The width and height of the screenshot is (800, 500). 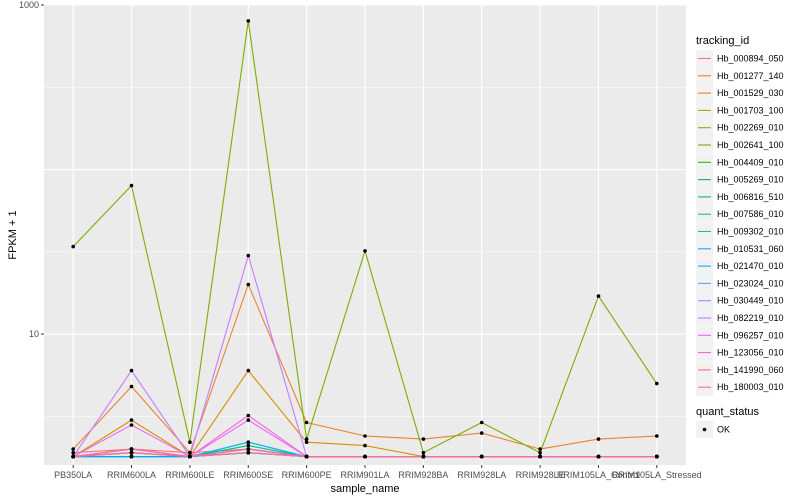 What do you see at coordinates (750, 283) in the screenshot?
I see `legend-label: Hb_023024_010` at bounding box center [750, 283].